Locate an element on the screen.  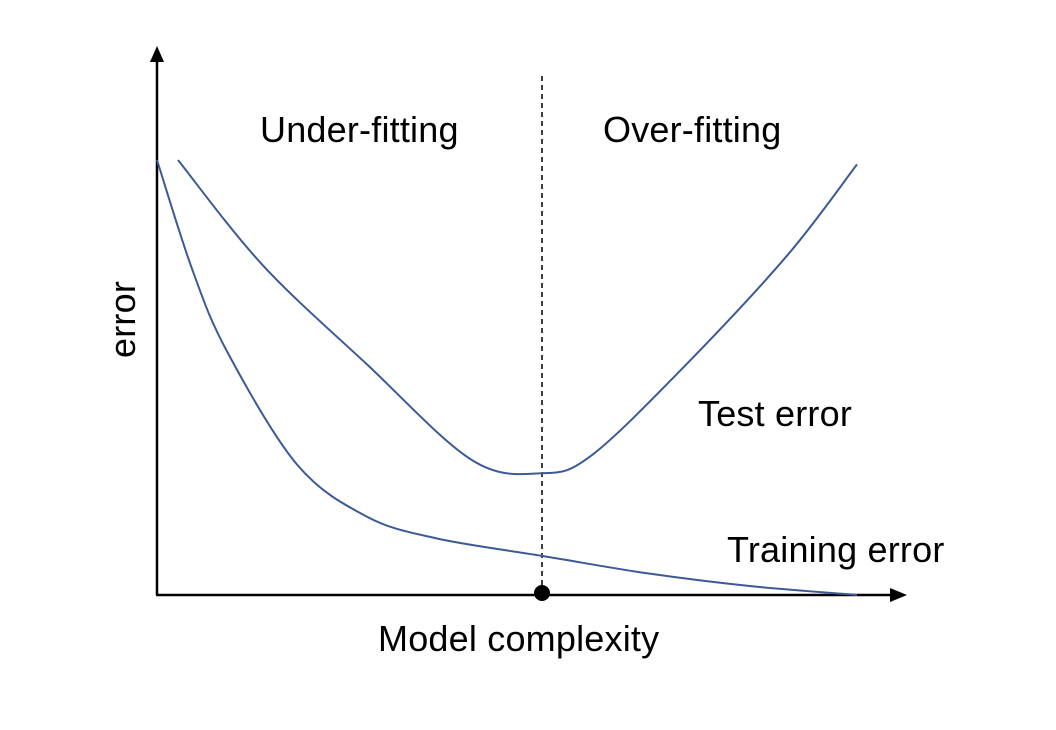
x-axis-label: Model complexity is located at coordinates (519, 638).